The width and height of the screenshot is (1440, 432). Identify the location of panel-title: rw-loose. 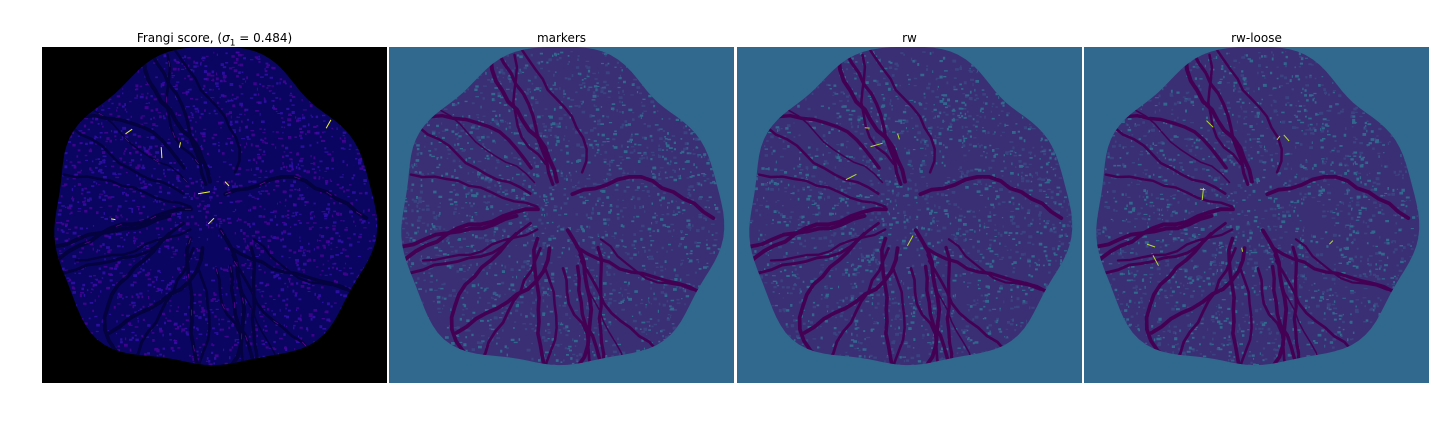
(1256, 38).